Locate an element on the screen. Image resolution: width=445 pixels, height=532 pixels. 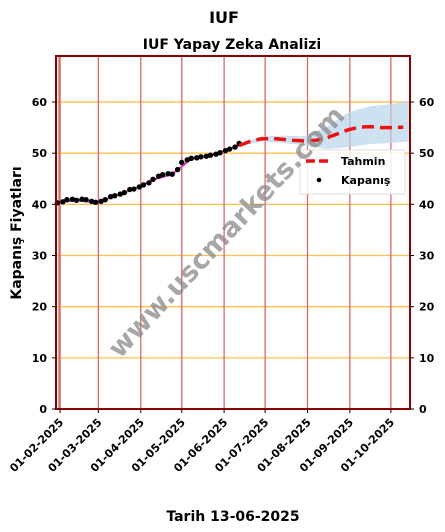
legend: Tahmin Kapanış is located at coordinates (352, 172).